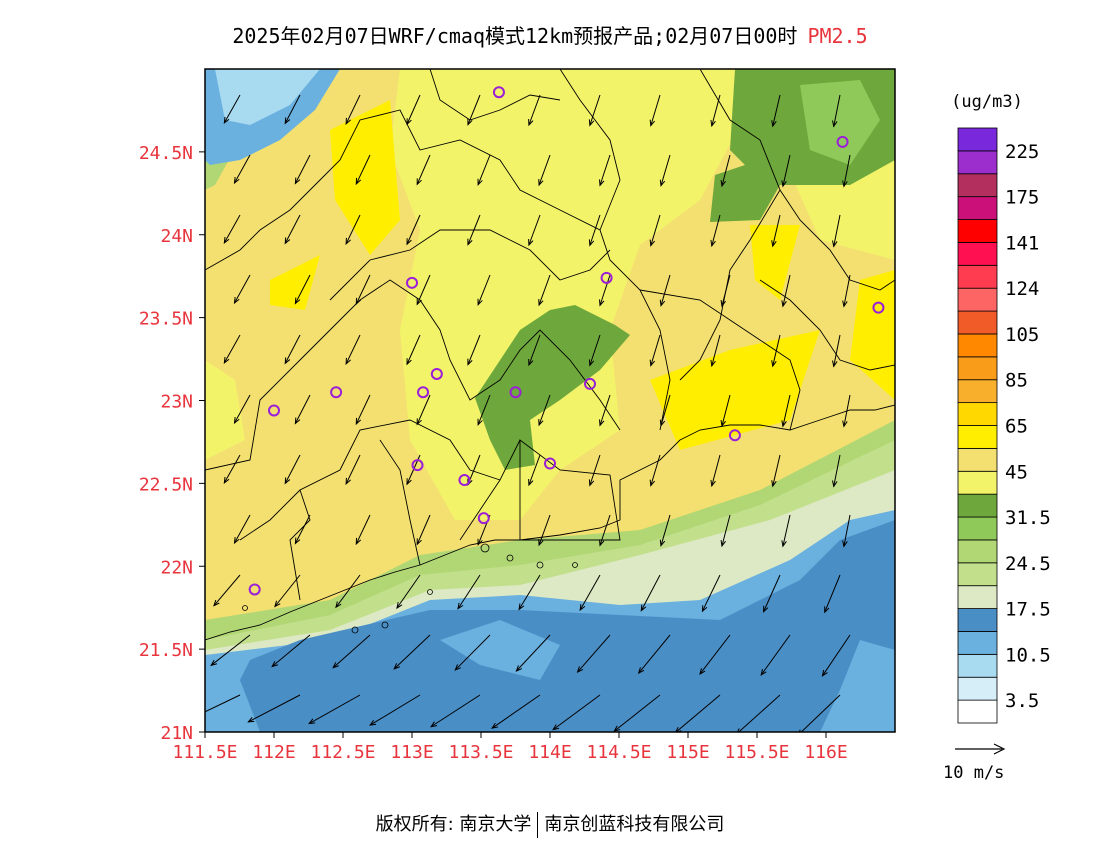 This screenshot has width=1100, height=850. I want to click on field-band-sea, so click(500, 650).